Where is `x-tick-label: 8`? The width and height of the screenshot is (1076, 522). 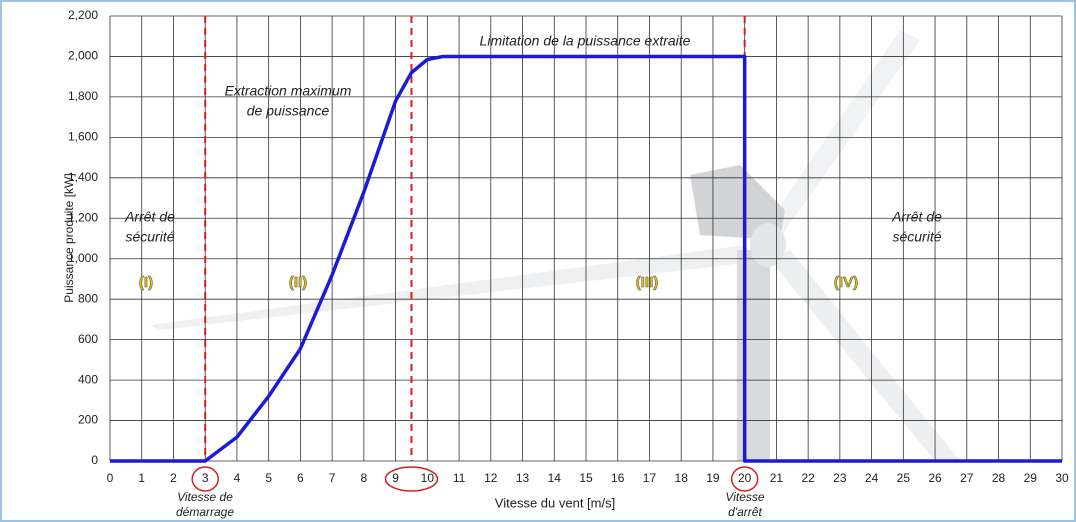
x-tick-label: 8 is located at coordinates (364, 478).